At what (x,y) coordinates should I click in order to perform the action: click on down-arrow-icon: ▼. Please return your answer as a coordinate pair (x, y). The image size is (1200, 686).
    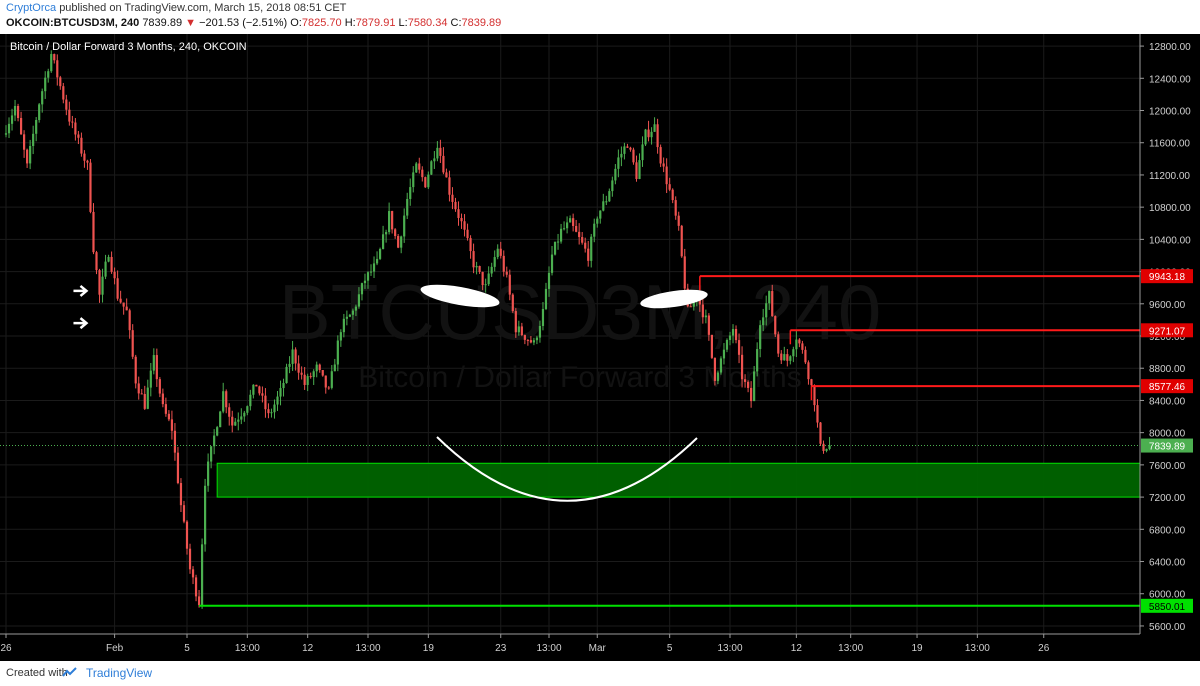
    Looking at the image, I should click on (191, 23).